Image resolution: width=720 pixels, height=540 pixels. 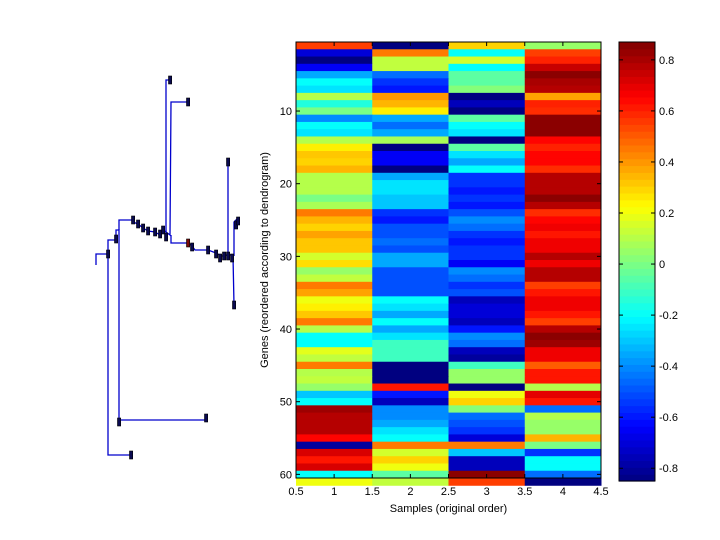 What do you see at coordinates (334, 492) in the screenshot?
I see `x-tick-label: 1` at bounding box center [334, 492].